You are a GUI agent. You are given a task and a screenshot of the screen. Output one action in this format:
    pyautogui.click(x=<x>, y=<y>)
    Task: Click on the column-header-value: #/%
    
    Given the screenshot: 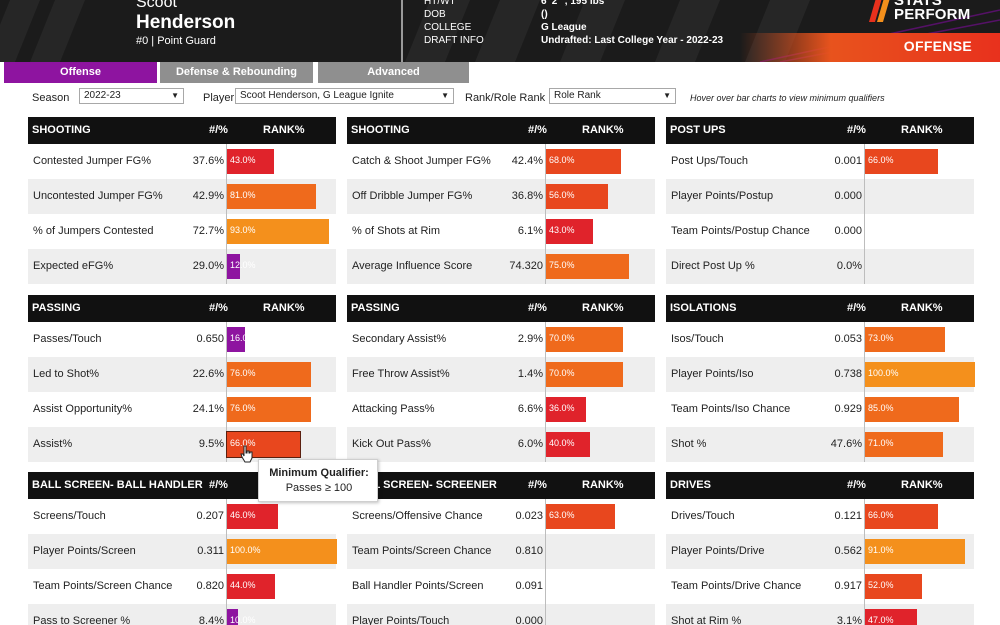 What is the action you would take?
    pyautogui.click(x=537, y=485)
    